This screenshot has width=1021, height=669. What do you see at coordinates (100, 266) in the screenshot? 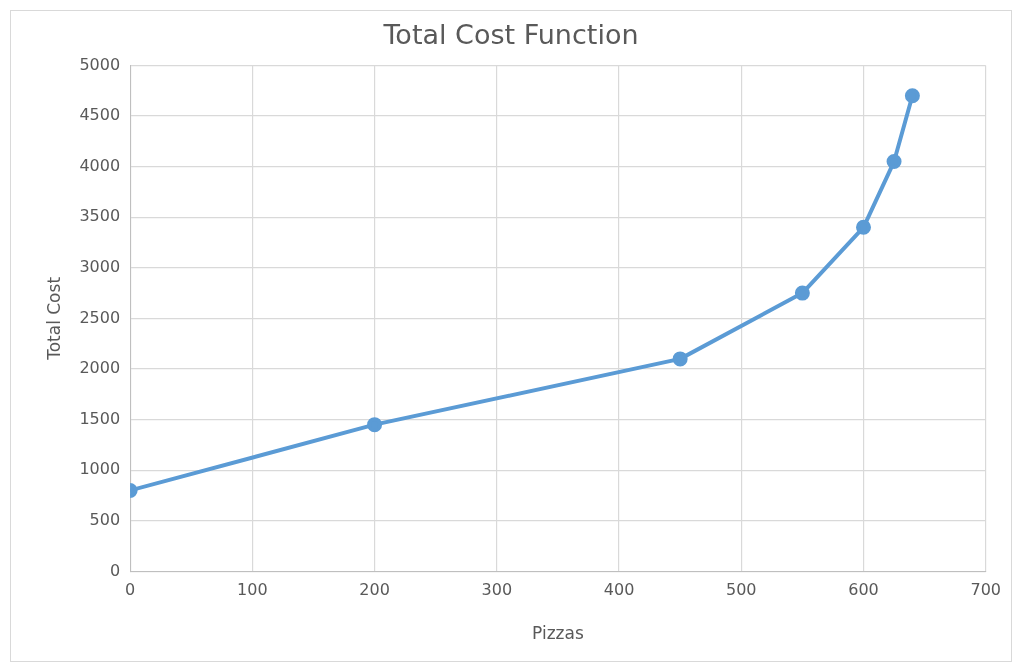
I see `y-tick-label: 3000` at bounding box center [100, 266].